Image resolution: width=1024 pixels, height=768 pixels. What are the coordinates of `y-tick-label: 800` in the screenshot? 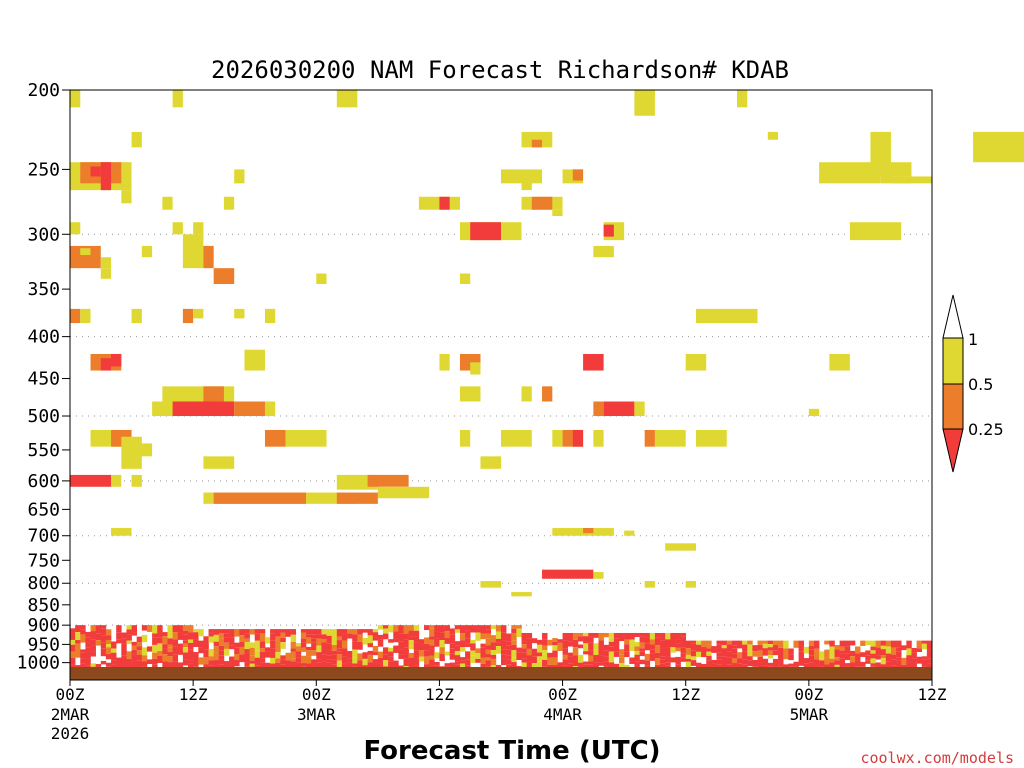 It's located at (43, 583).